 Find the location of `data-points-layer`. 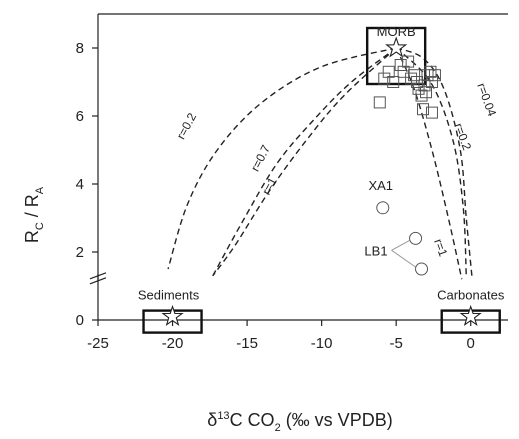

data-points-layer is located at coordinates (407, 165).